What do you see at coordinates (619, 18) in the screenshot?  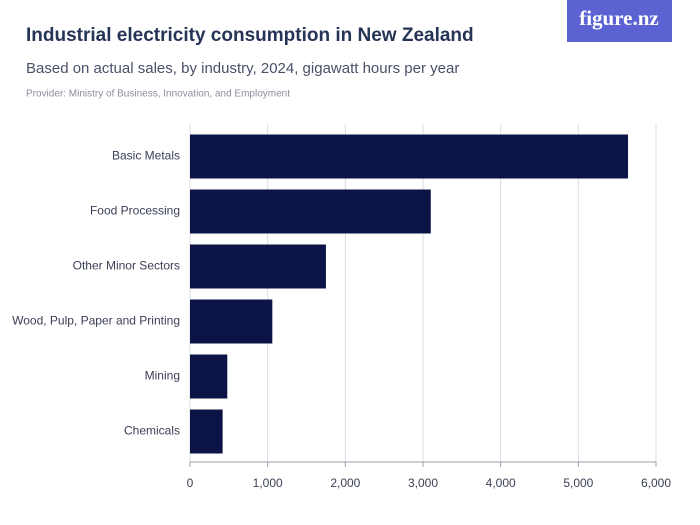 I see `logo: figure.nz` at bounding box center [619, 18].